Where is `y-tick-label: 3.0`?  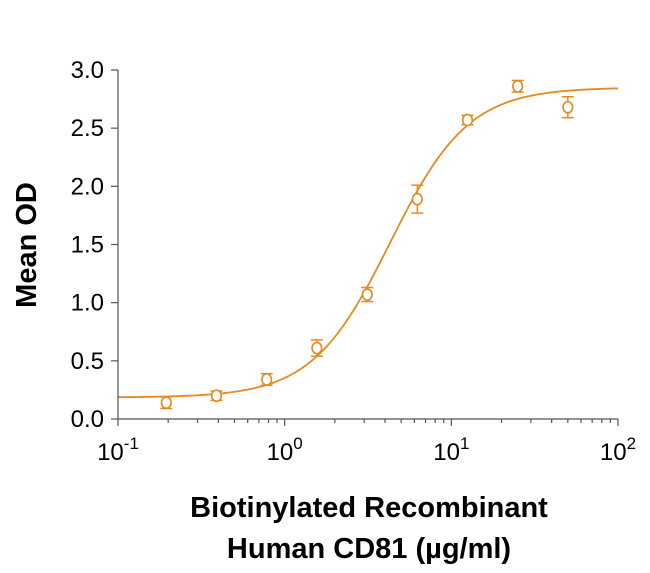
y-tick-label: 3.0 is located at coordinates (87, 70).